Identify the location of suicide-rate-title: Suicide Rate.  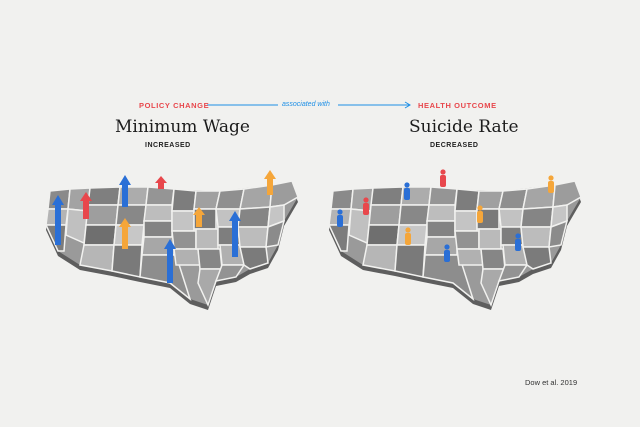
(464, 127).